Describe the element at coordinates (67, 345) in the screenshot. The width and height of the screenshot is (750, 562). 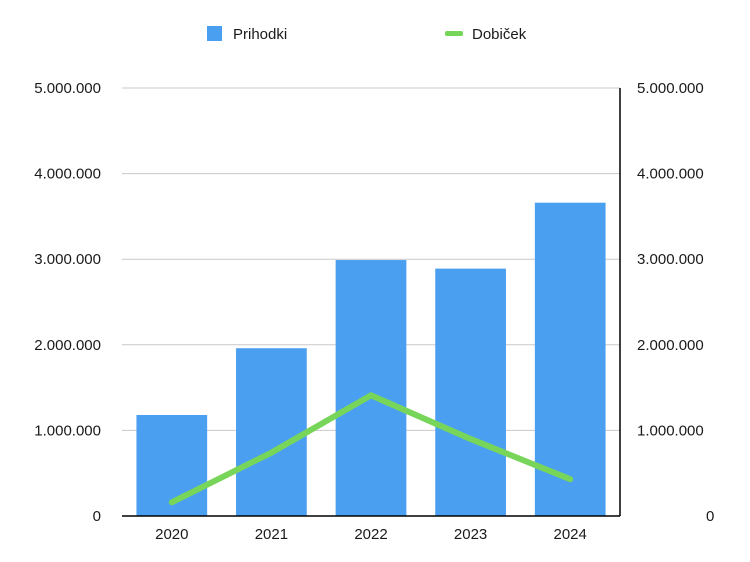
I see `y-tick-label: 2.000.000` at that location.